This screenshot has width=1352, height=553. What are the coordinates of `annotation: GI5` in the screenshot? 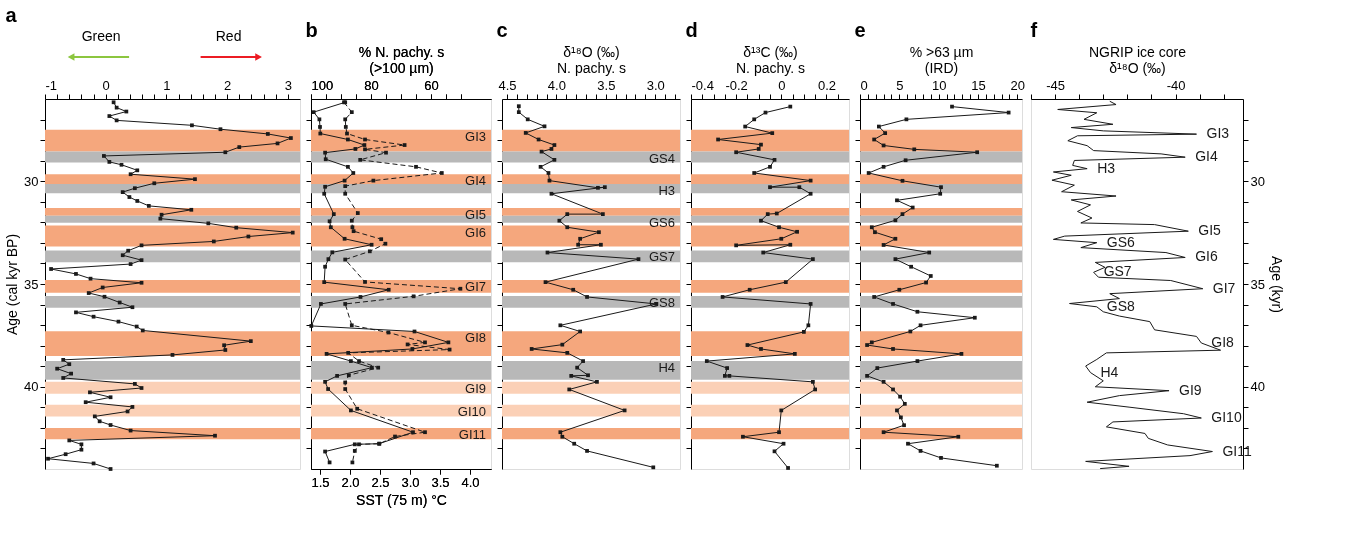 It's located at (1210, 230).